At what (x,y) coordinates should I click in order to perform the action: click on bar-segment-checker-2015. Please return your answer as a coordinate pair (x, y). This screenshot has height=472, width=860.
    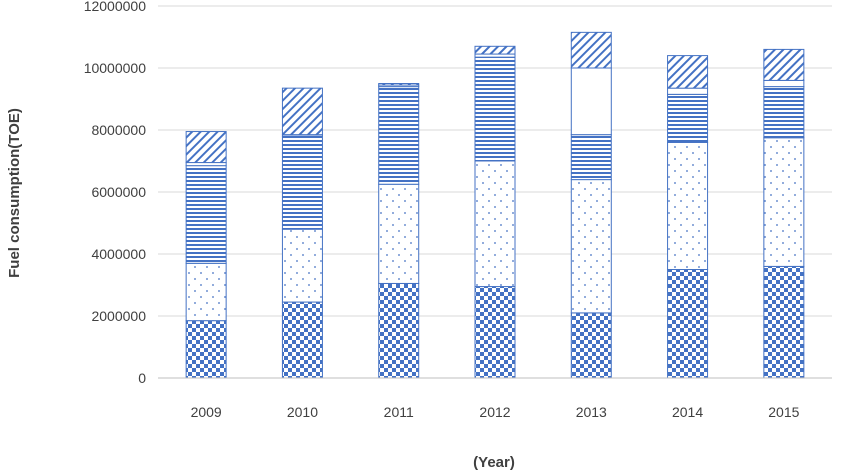
    Looking at the image, I should click on (784, 322).